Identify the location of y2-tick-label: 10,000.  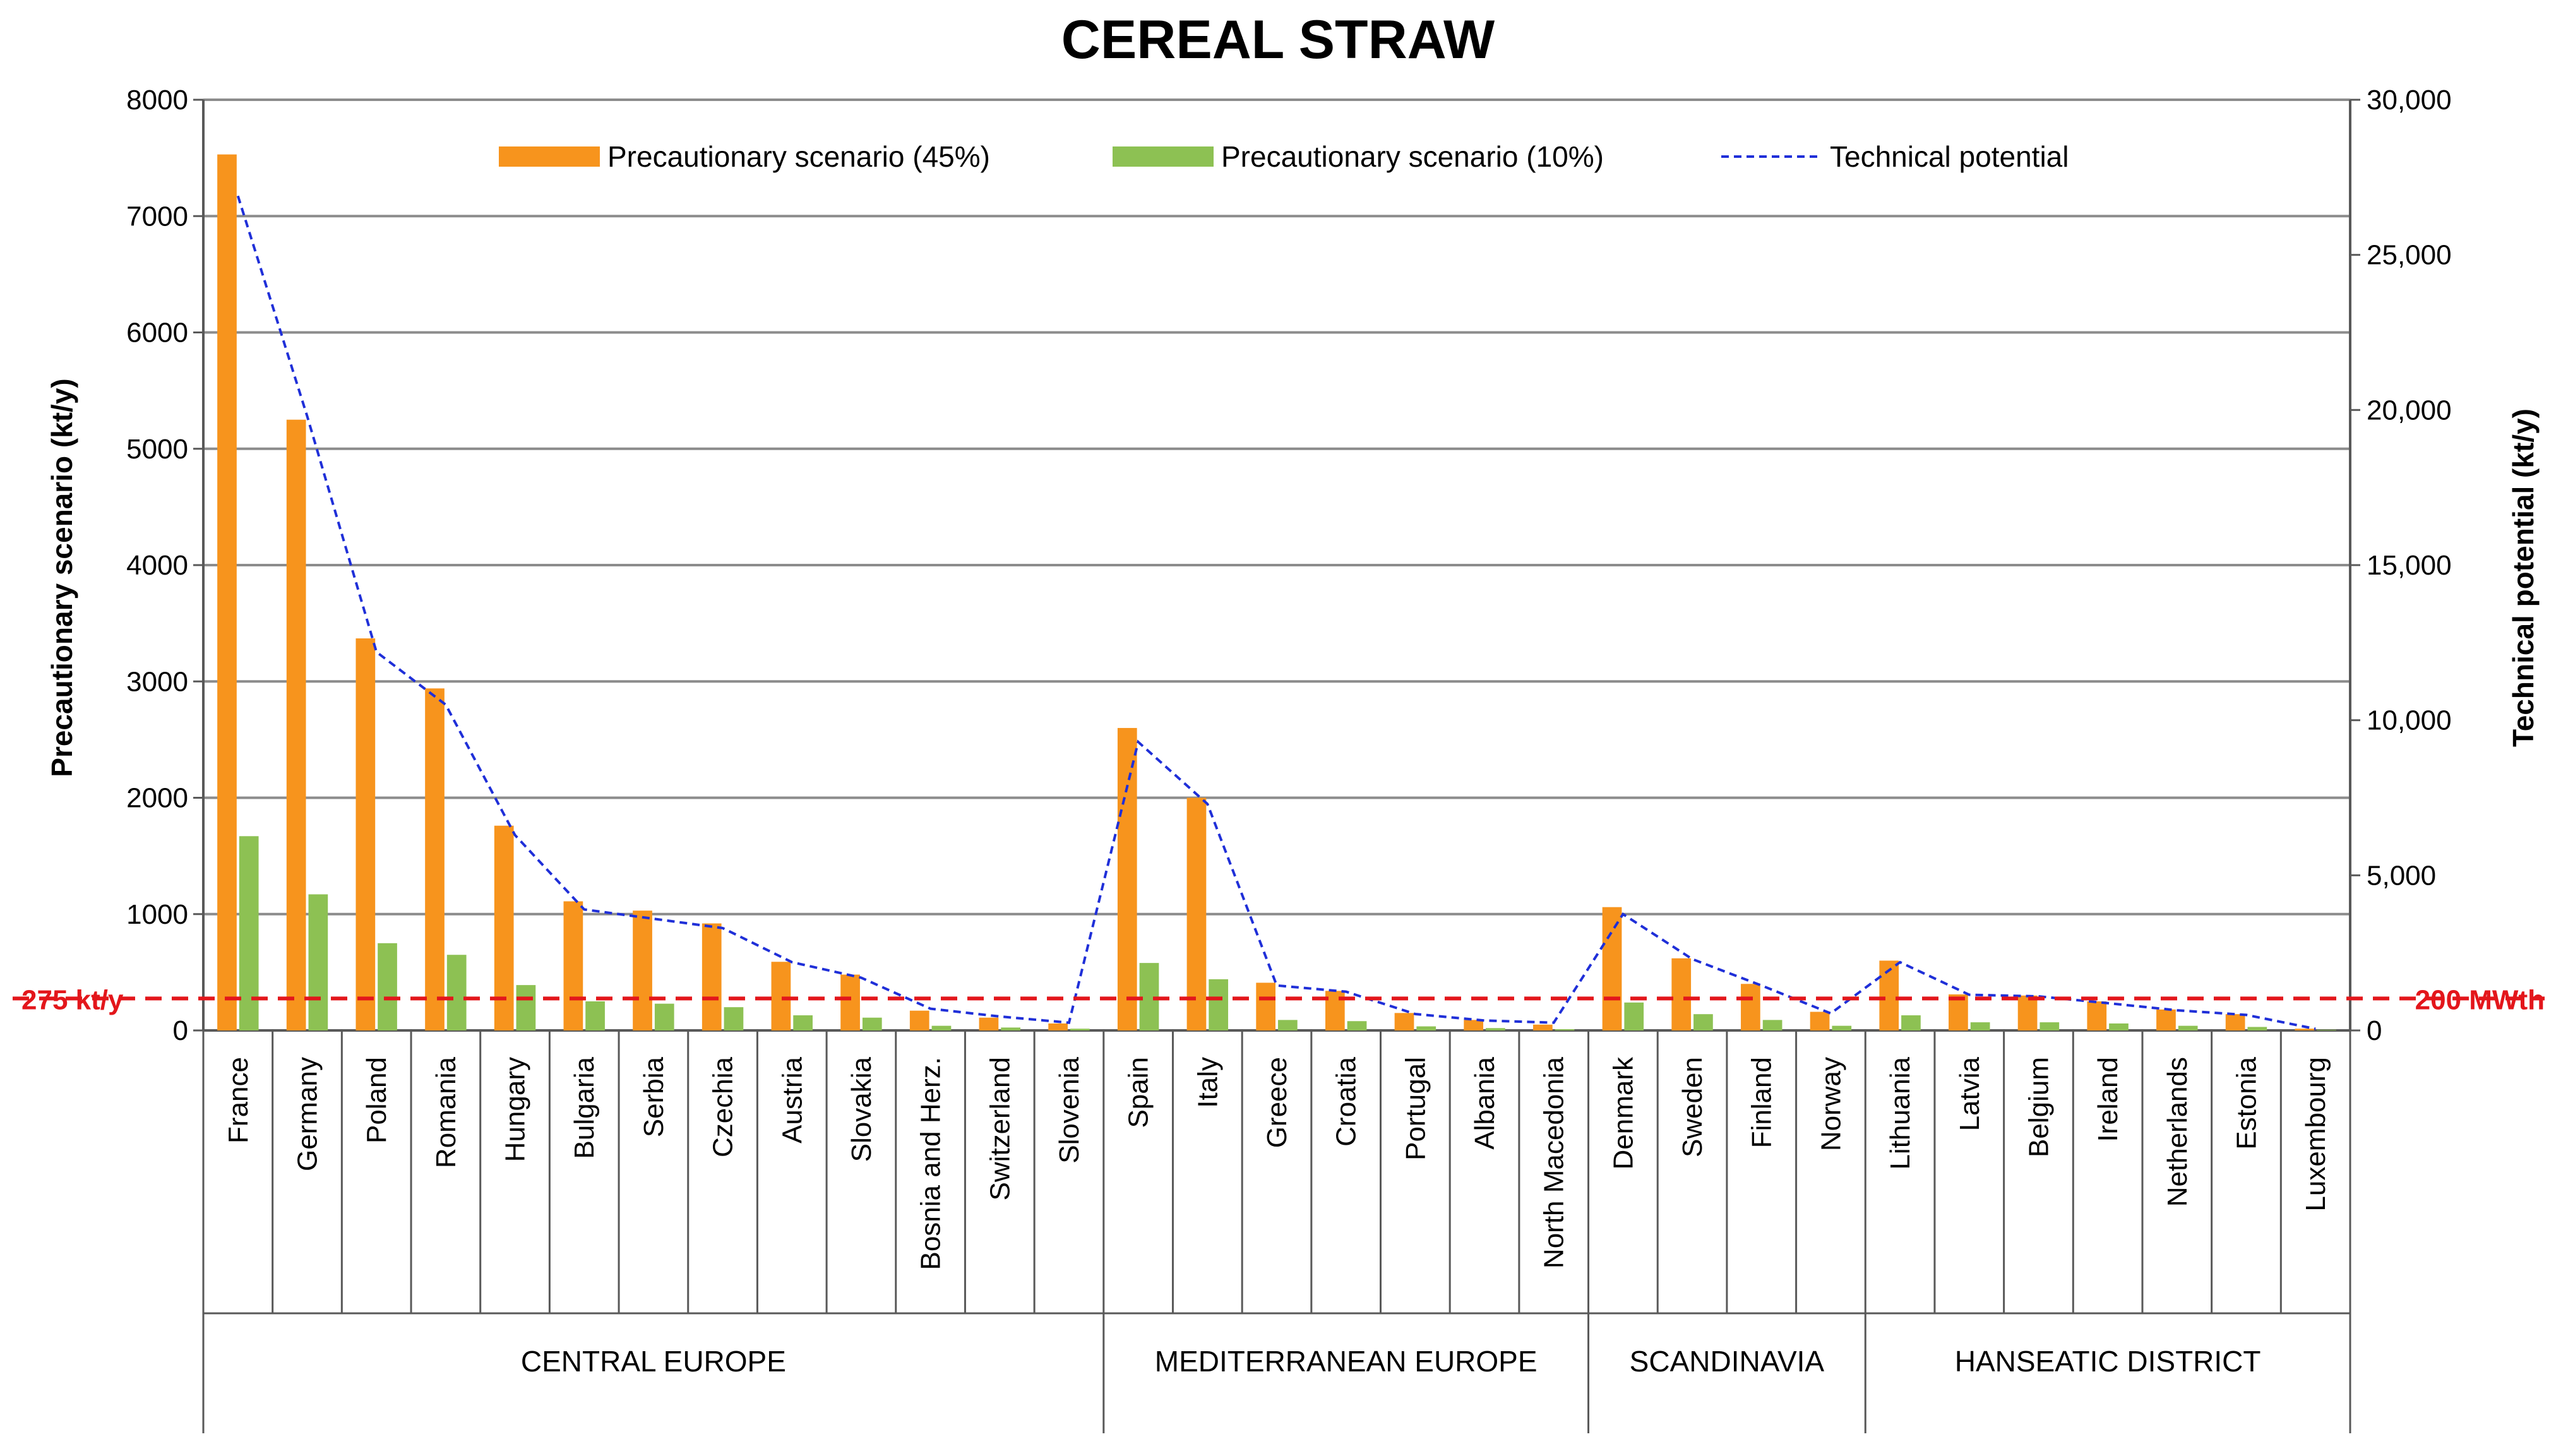
(2409, 720).